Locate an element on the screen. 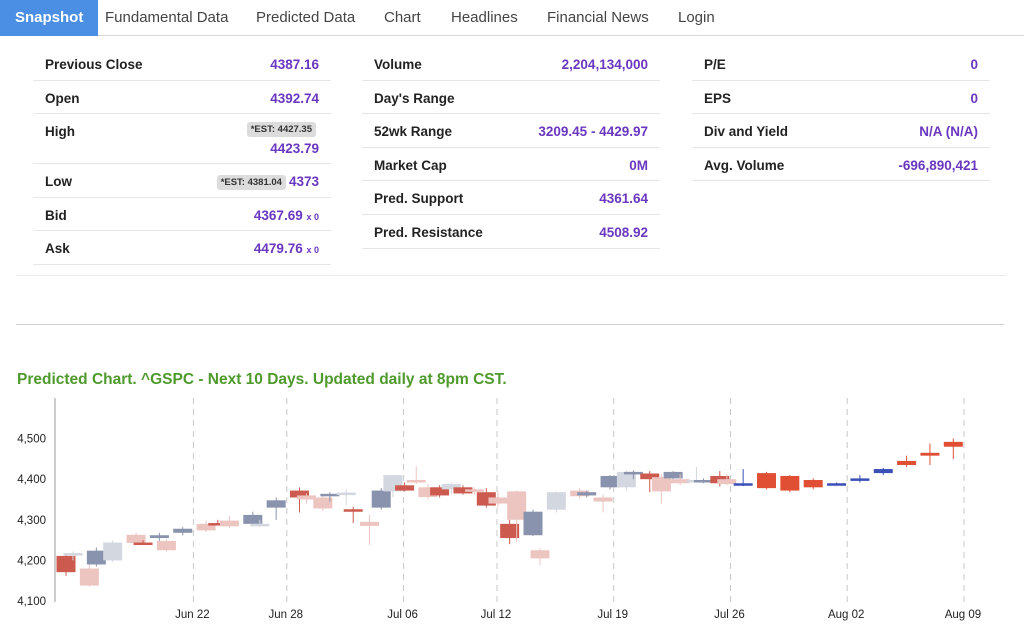 The height and width of the screenshot is (625, 1024). market-cap-label: Market Cap is located at coordinates (410, 165).